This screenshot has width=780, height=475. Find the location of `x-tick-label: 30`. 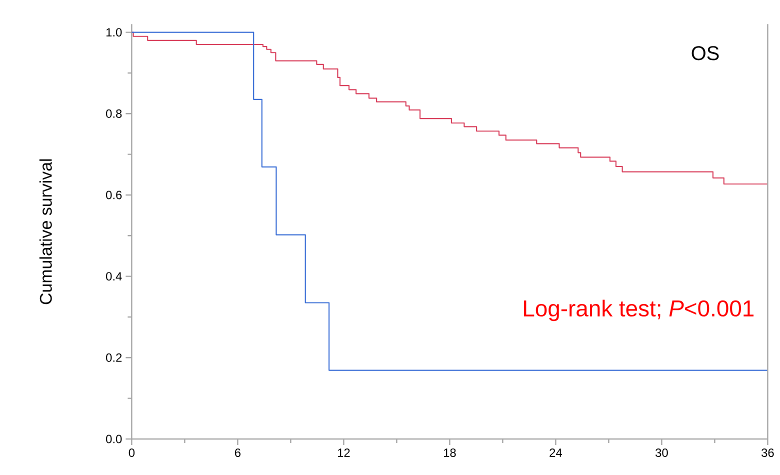

x-tick-label: 30 is located at coordinates (662, 452).